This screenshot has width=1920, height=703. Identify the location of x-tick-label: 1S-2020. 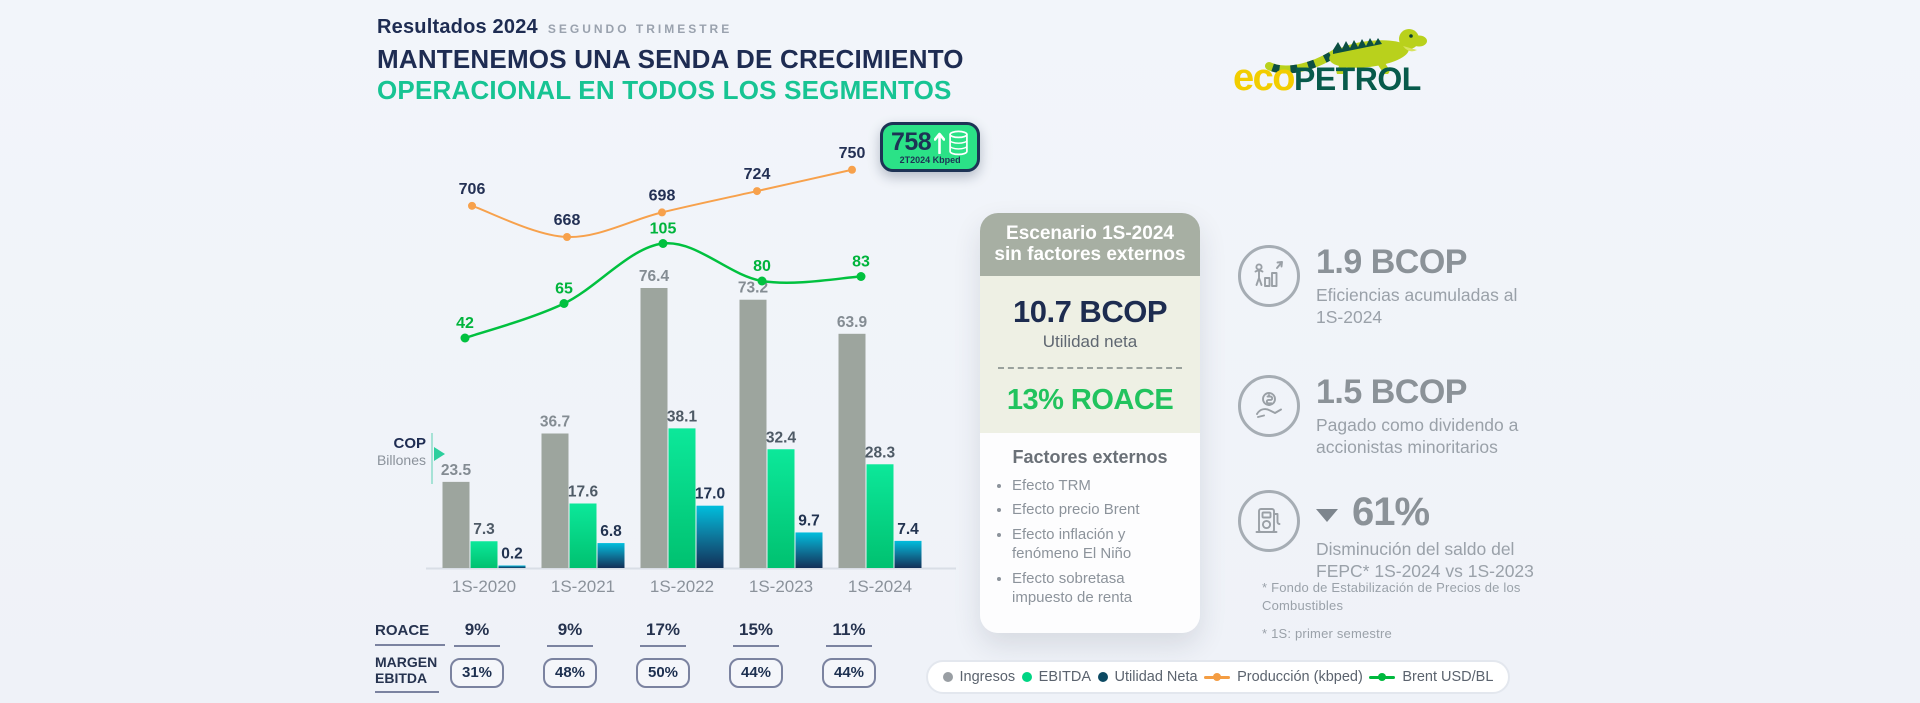
(484, 586).